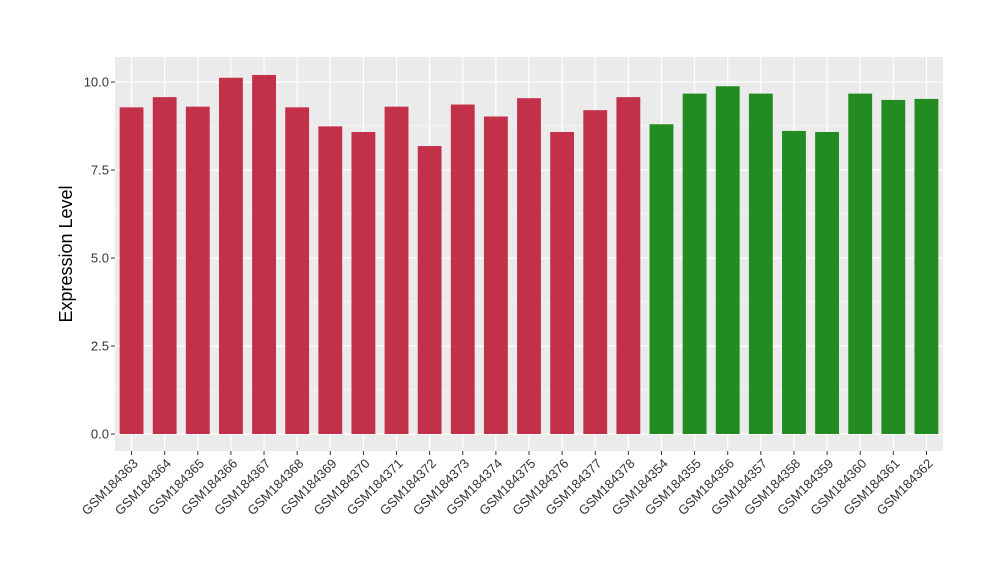  What do you see at coordinates (893, 267) in the screenshot?
I see `bar-GSM184361` at bounding box center [893, 267].